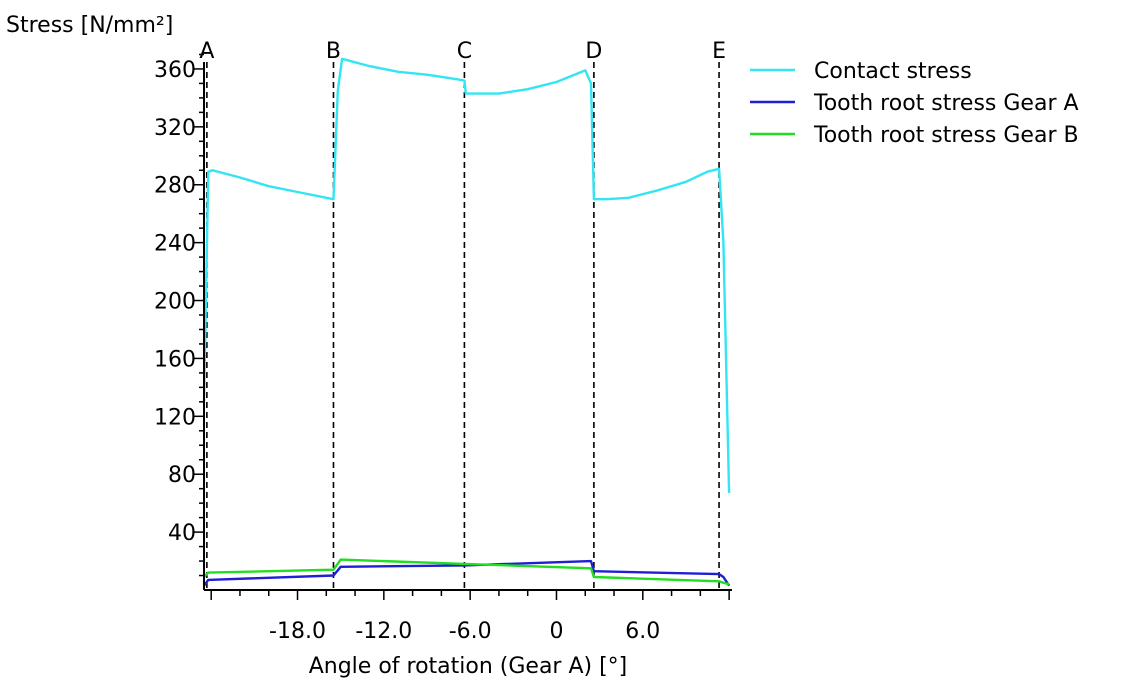 This screenshot has width=1127, height=688. Describe the element at coordinates (593, 51) in the screenshot. I see `marker-label-d: D` at that location.